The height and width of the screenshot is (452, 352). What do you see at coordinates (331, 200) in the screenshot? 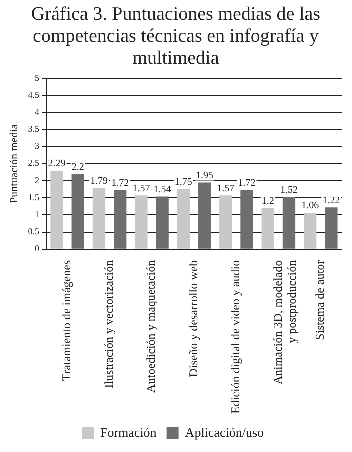
I see `data-label: 1.22` at bounding box center [331, 200].